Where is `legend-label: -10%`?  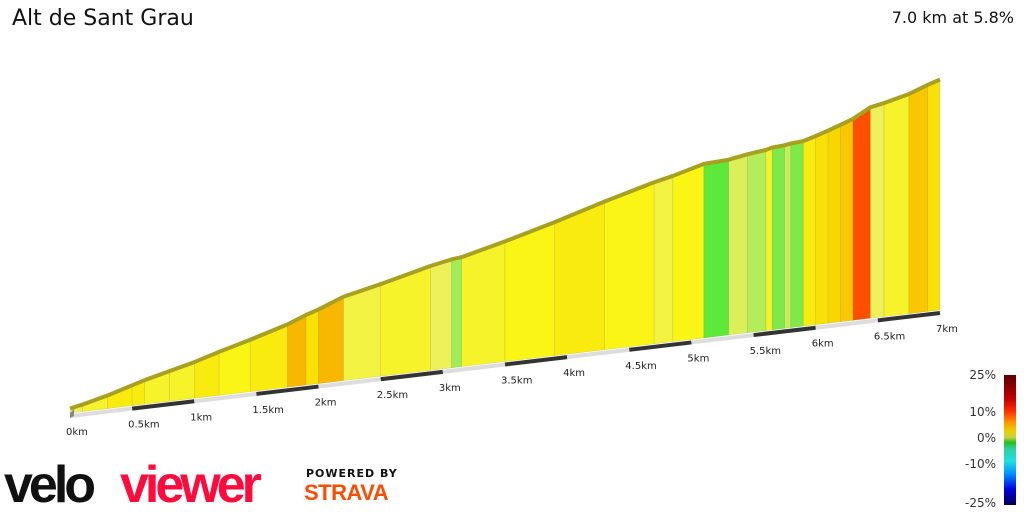
legend-label: -10% is located at coordinates (980, 464).